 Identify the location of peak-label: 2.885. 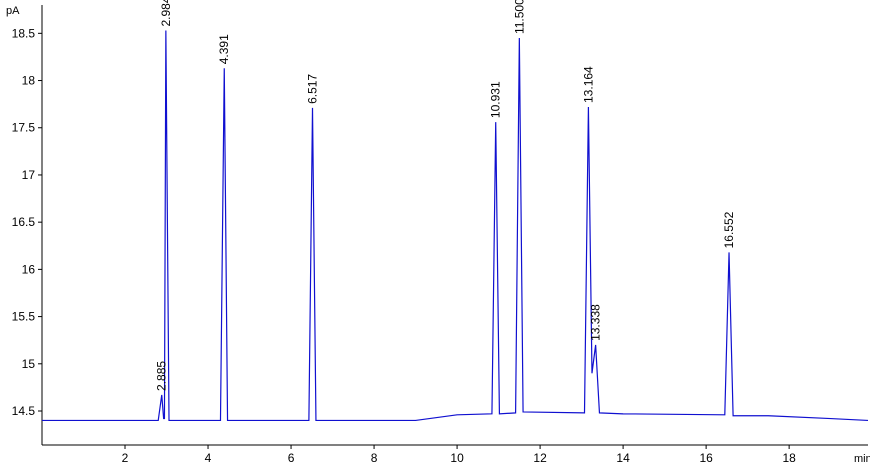
(162, 376).